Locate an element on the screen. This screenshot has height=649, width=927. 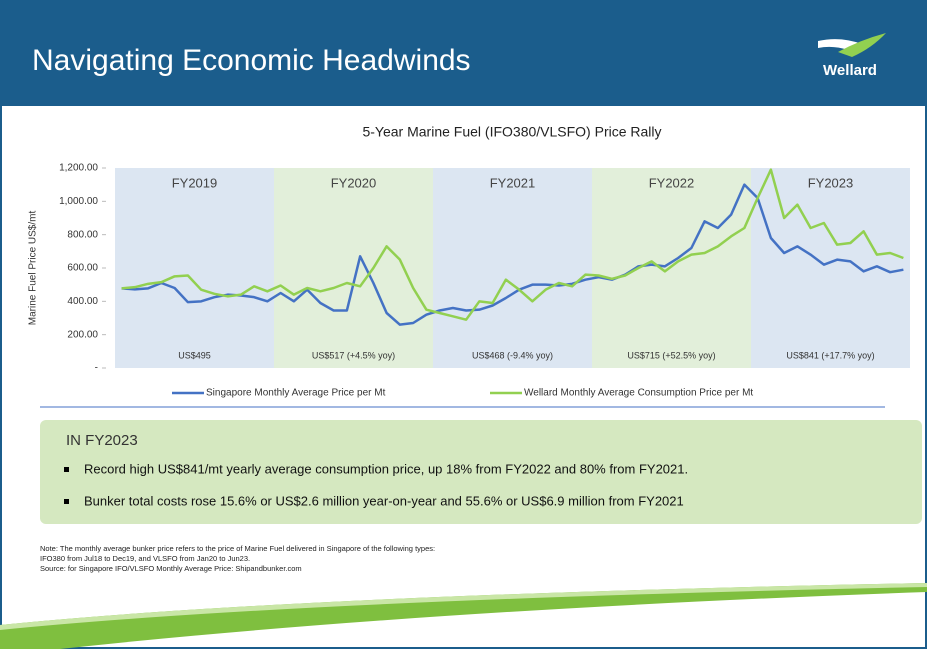
logo-text: Wellard is located at coordinates (850, 70).